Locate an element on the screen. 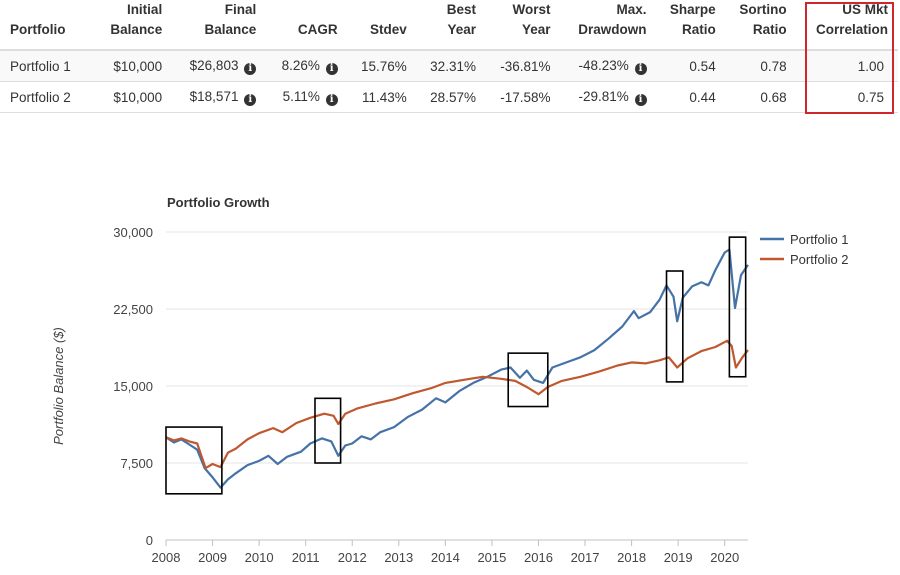  cell-worst-year: -17.58% is located at coordinates (519, 97).